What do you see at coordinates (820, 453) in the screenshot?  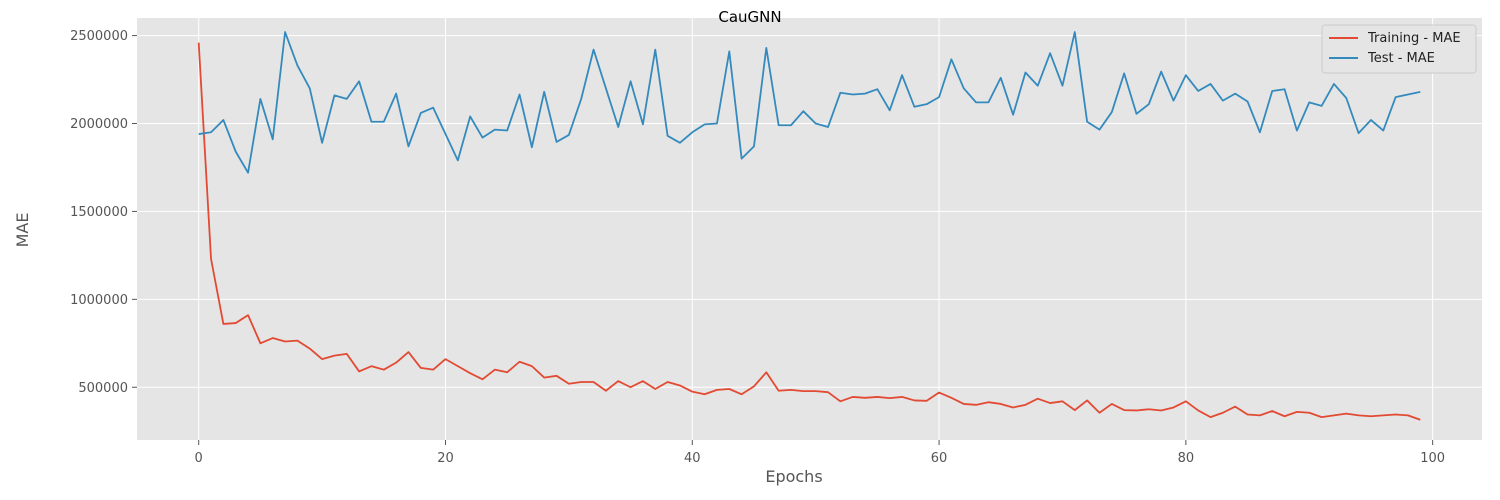 I see `x-axis-ticks: 0 20 40 60 80 100` at bounding box center [820, 453].